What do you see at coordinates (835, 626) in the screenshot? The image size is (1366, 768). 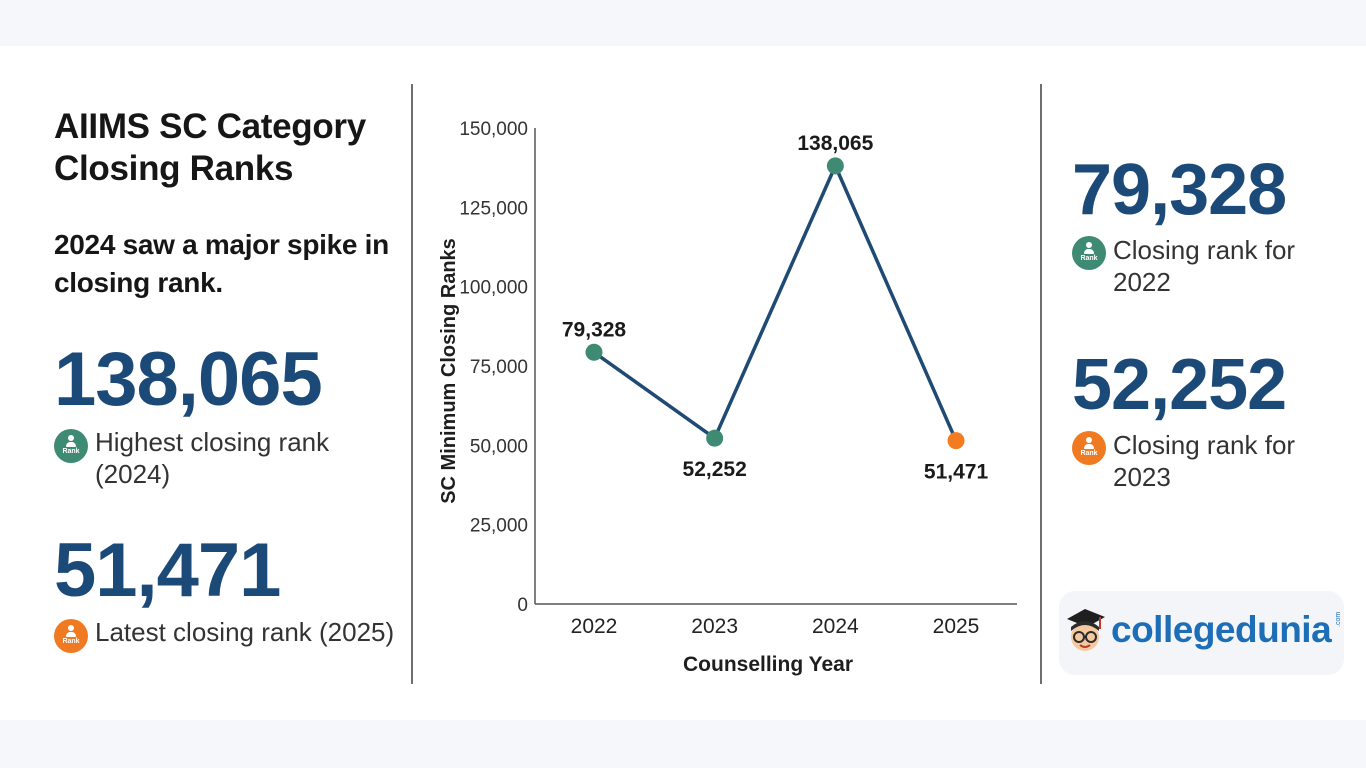 I see `x-tick-label: 2024` at bounding box center [835, 626].